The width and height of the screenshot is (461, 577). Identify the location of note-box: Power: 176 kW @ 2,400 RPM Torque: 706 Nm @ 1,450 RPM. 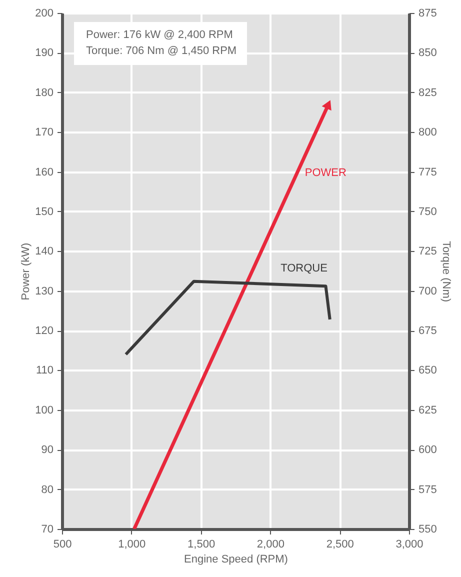
(160, 43).